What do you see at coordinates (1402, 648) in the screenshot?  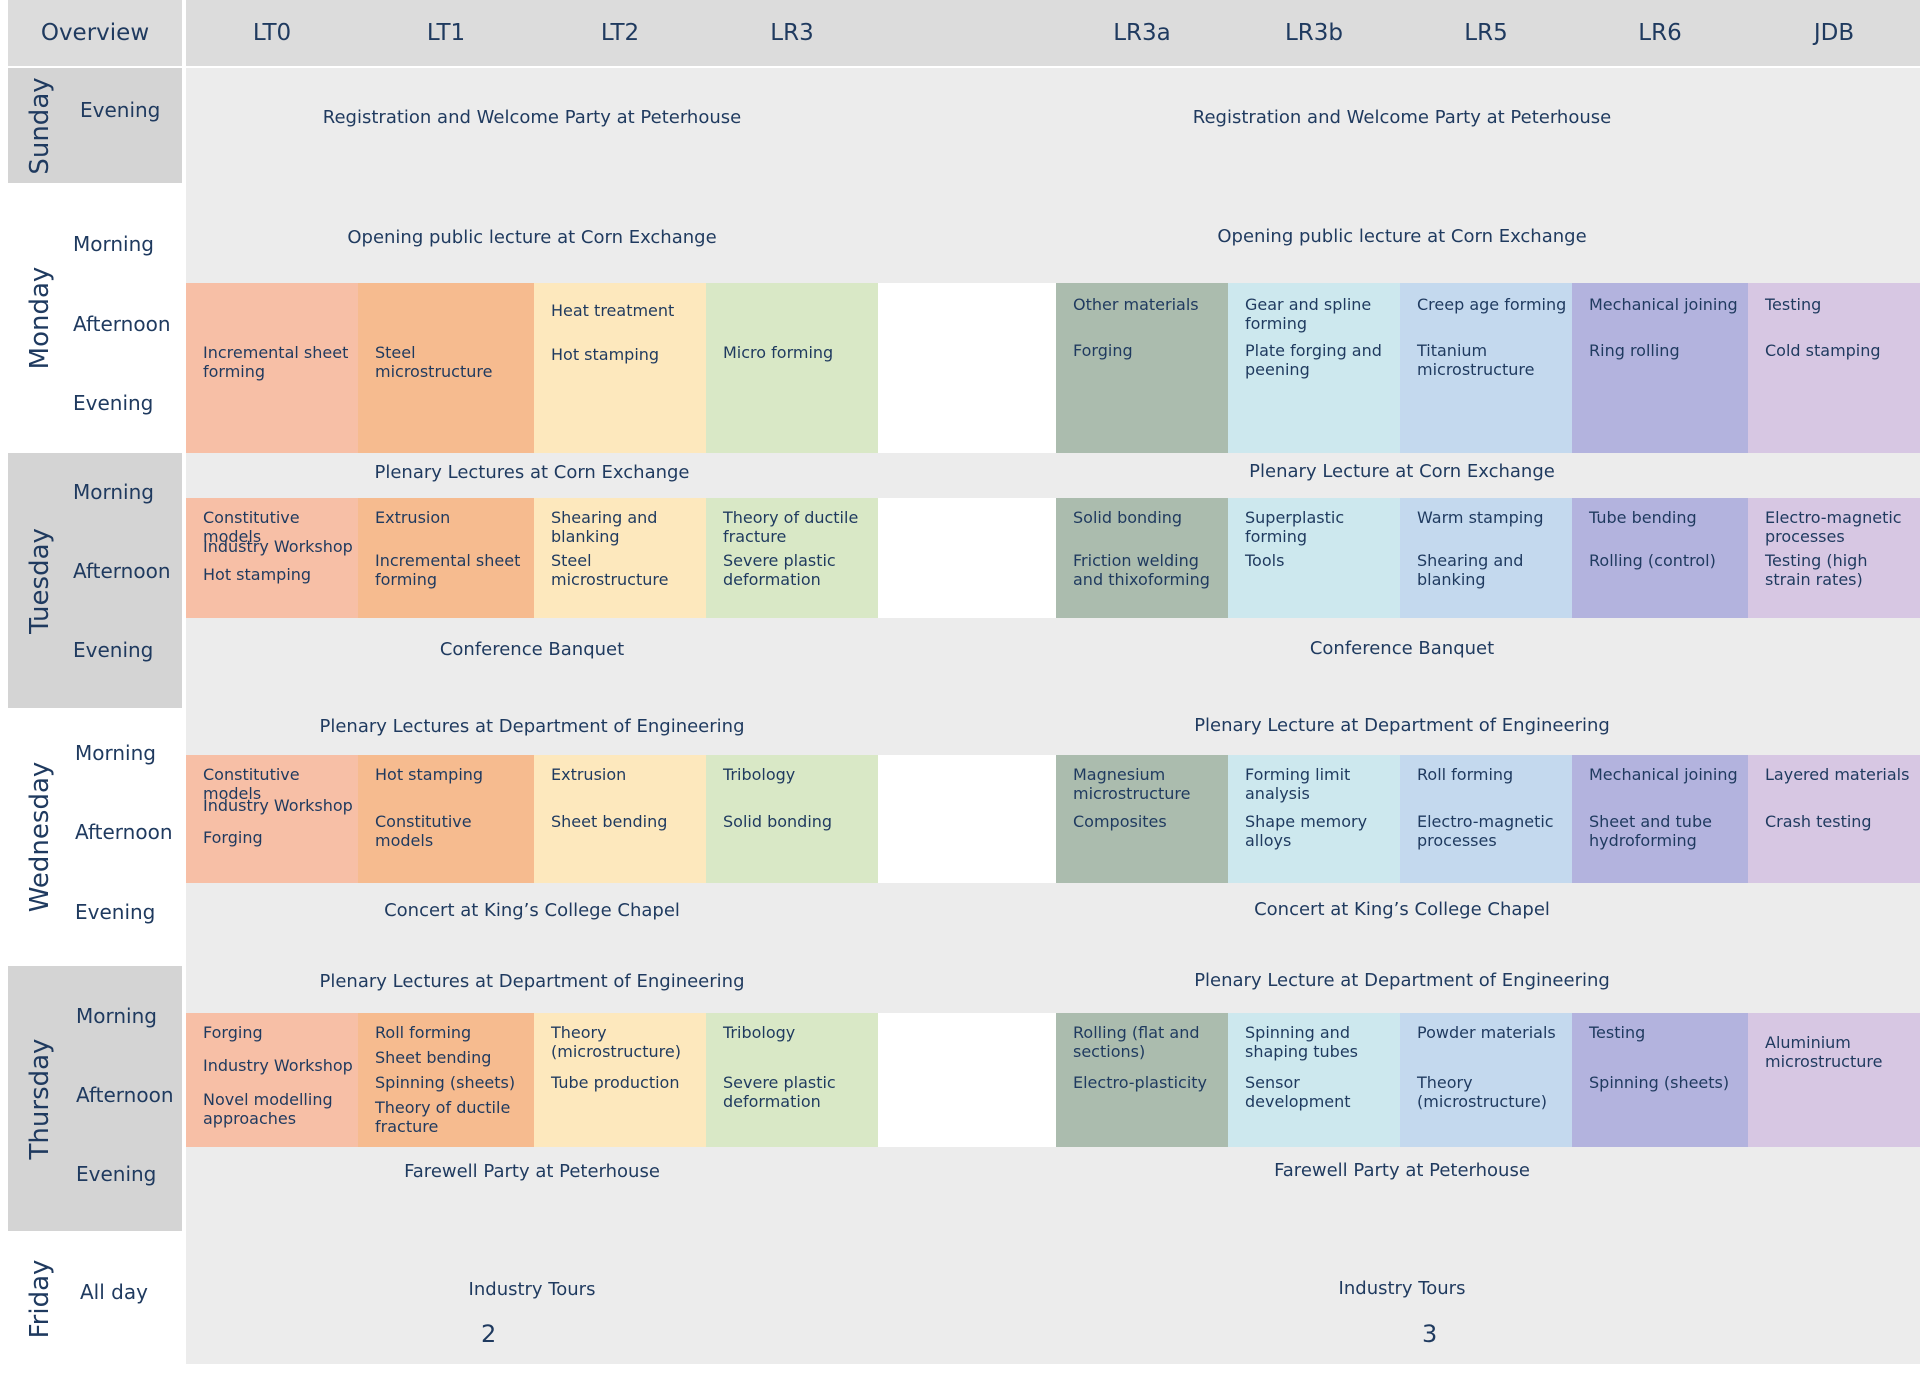 I see `band-tuesday-banquet-right: Conference Banquet` at bounding box center [1402, 648].